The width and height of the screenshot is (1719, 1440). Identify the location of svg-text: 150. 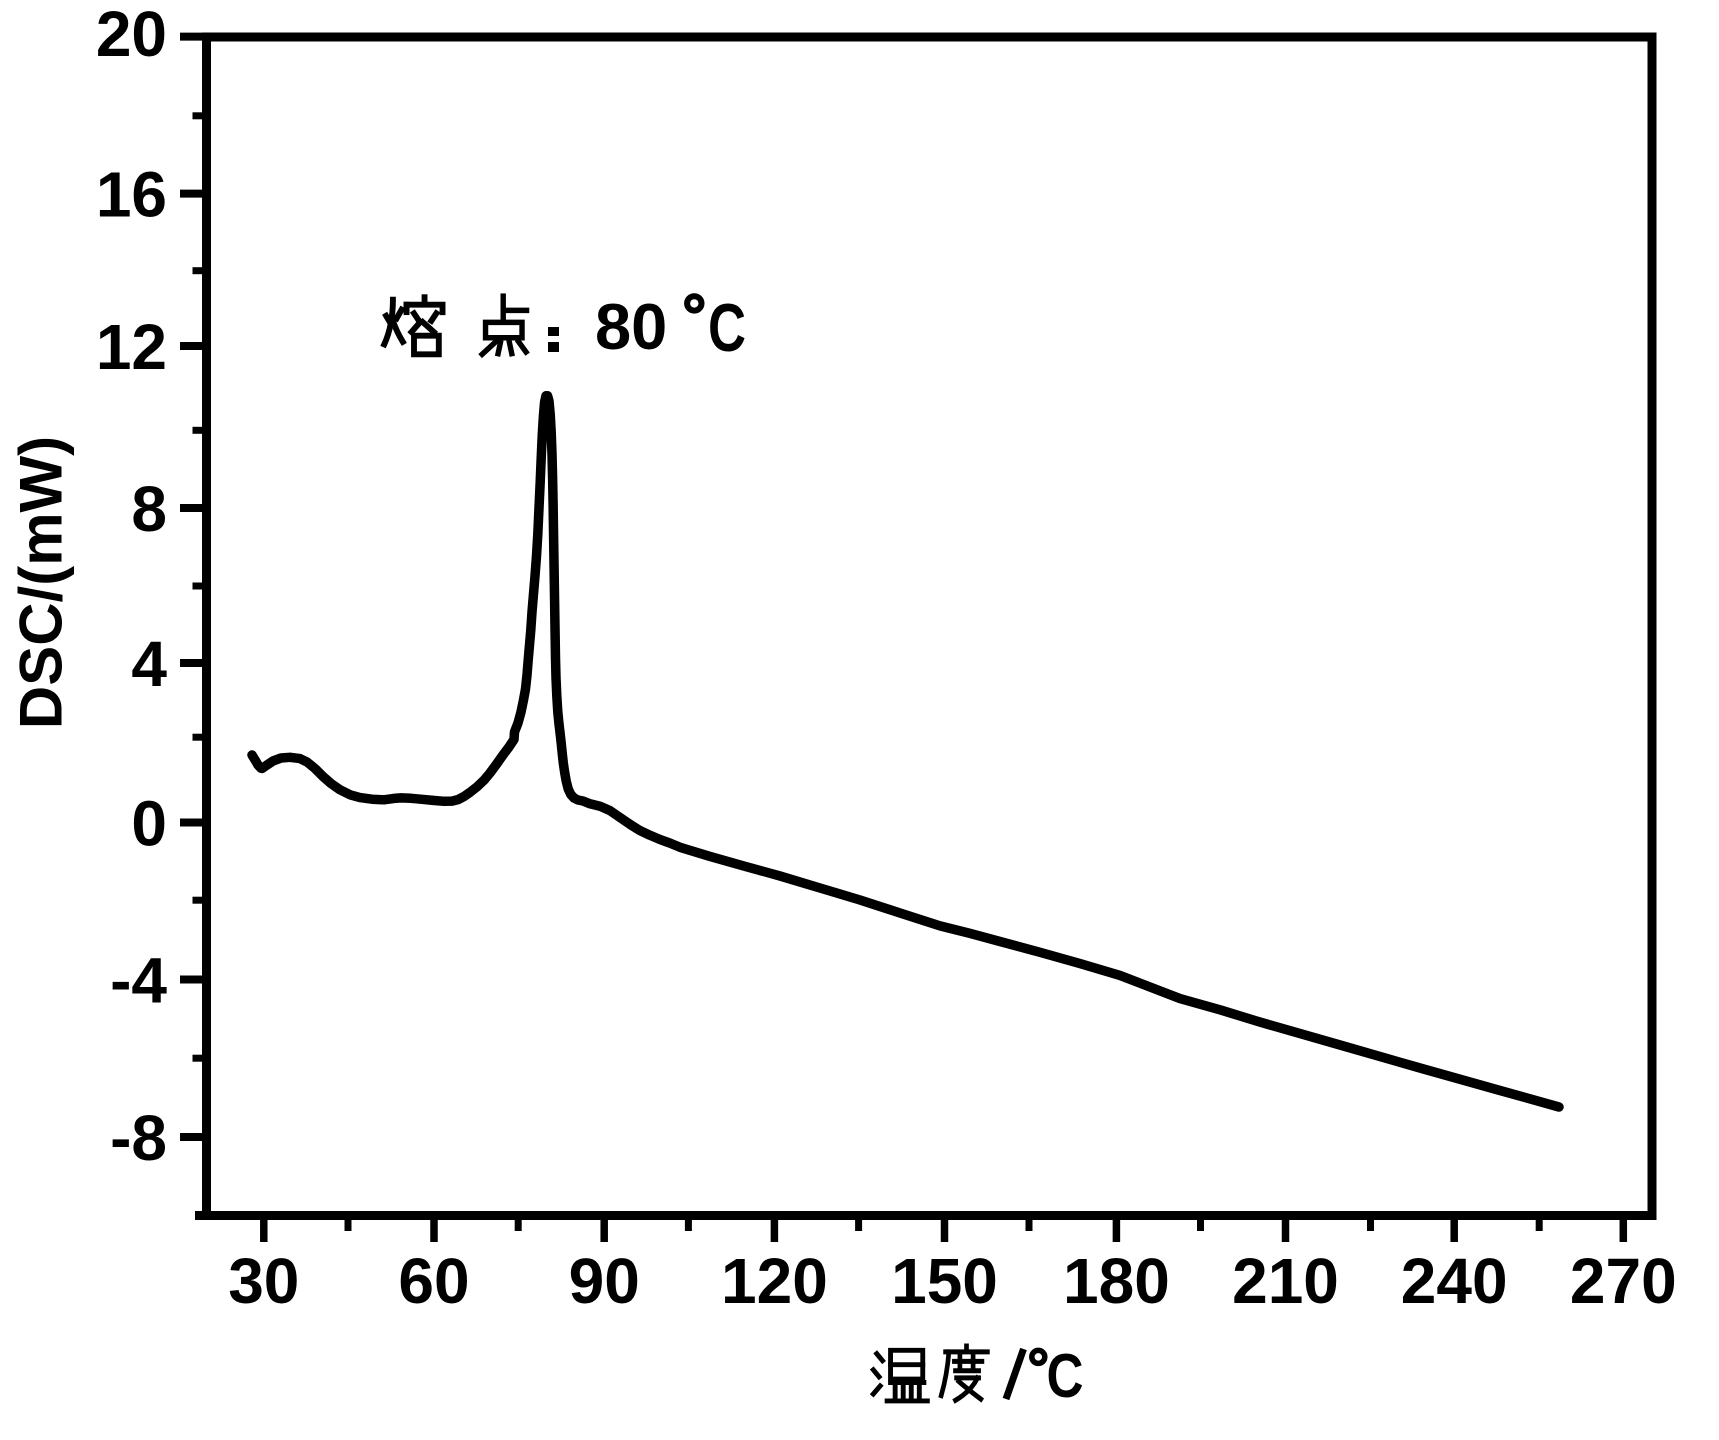
(944, 1281).